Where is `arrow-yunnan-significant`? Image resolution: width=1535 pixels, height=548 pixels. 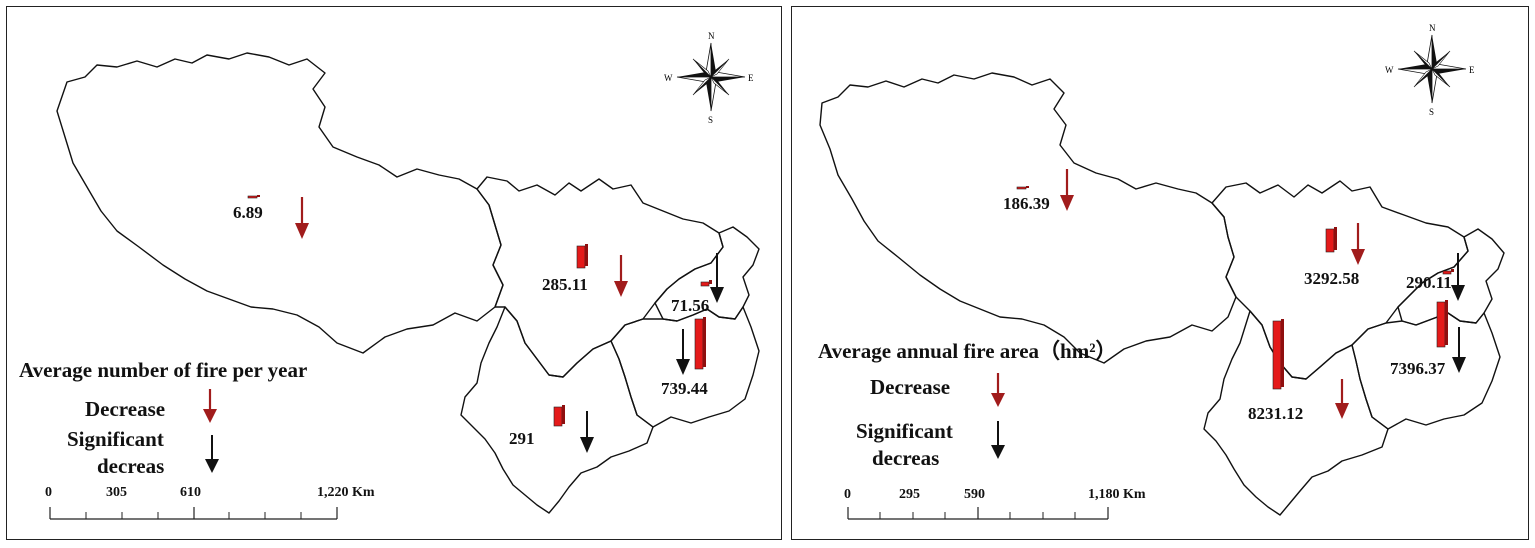
arrow-yunnan-significant is located at coordinates (587, 432).